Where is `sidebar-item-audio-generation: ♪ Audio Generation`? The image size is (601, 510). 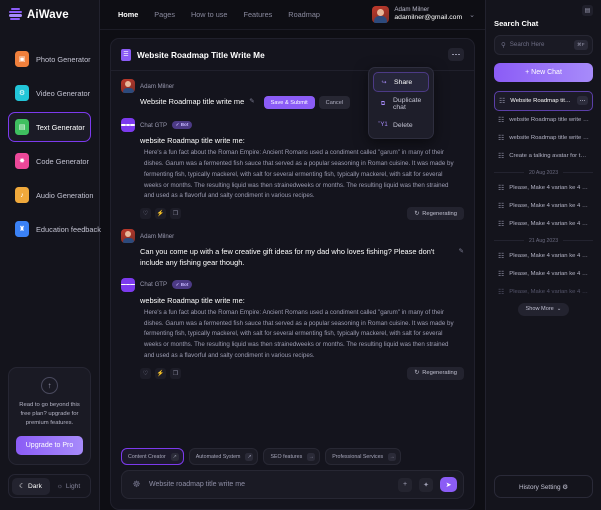 sidebar-item-audio-generation: ♪ Audio Generation is located at coordinates (51, 195).